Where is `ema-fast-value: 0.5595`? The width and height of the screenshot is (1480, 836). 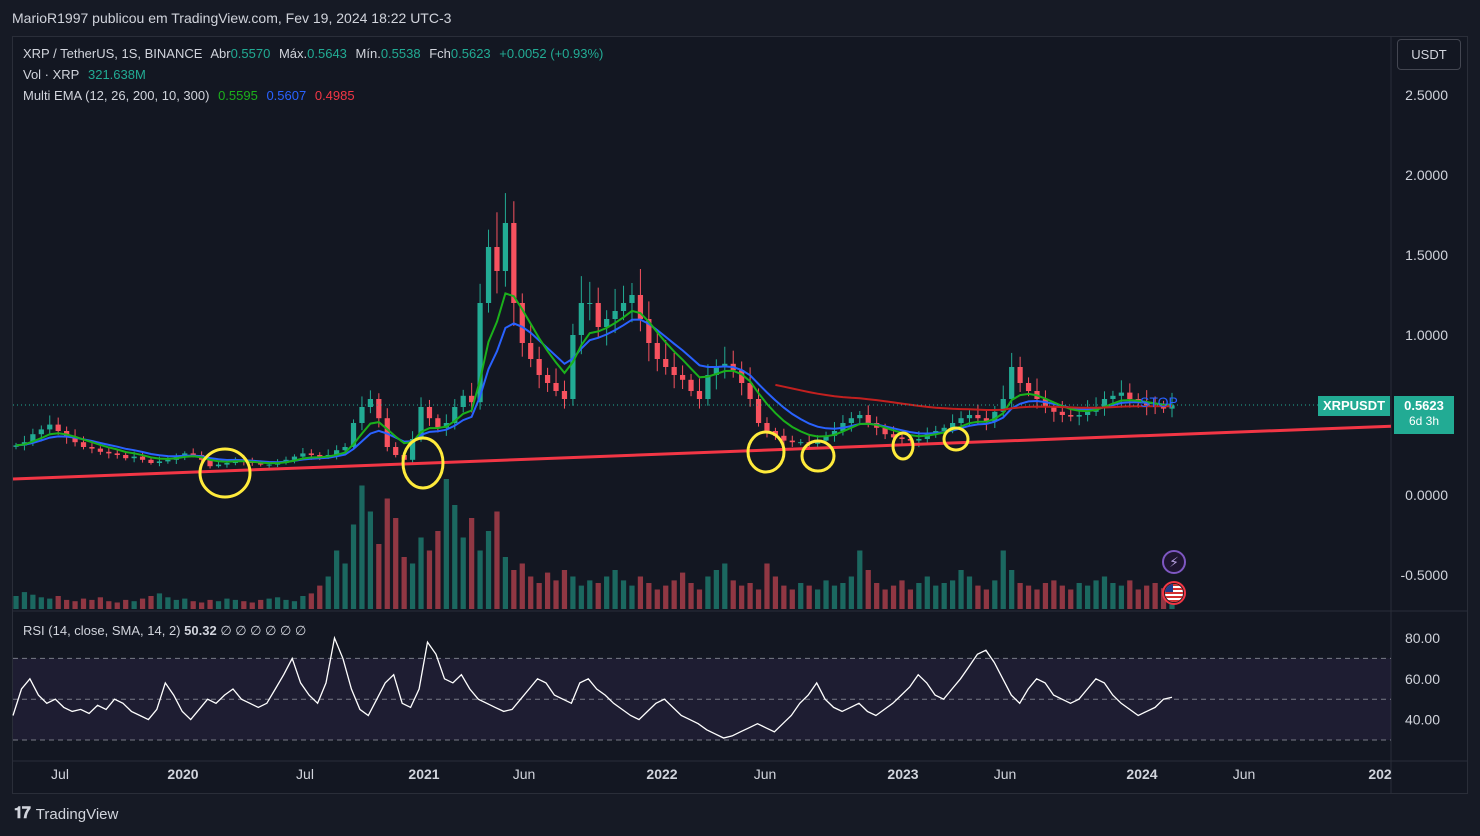
ema-fast-value: 0.5595 is located at coordinates (238, 95).